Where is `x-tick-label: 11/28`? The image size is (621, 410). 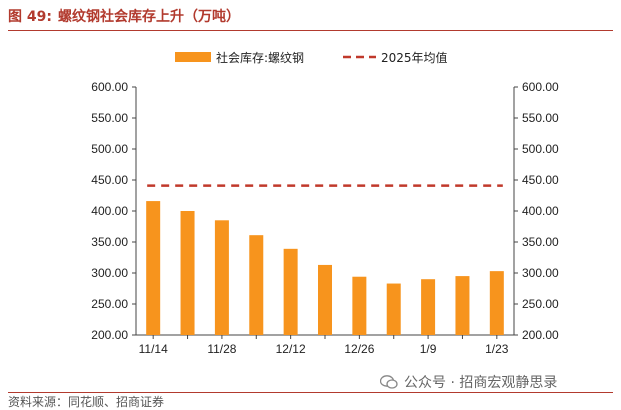
x-tick-label: 11/28 is located at coordinates (221, 349).